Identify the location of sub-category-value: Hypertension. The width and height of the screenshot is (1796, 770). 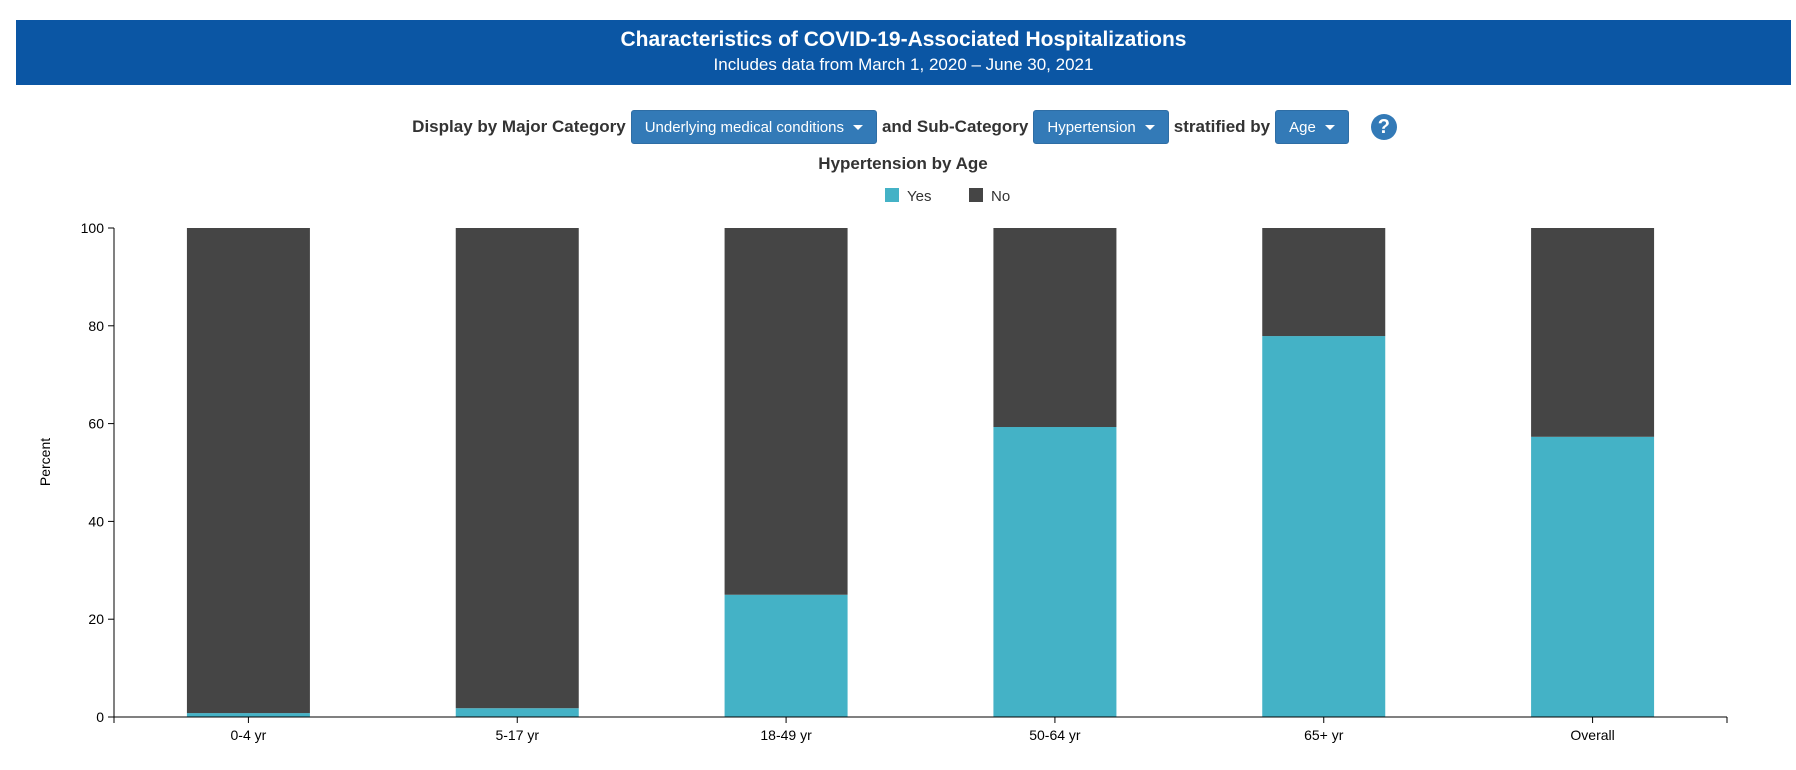
(1091, 127).